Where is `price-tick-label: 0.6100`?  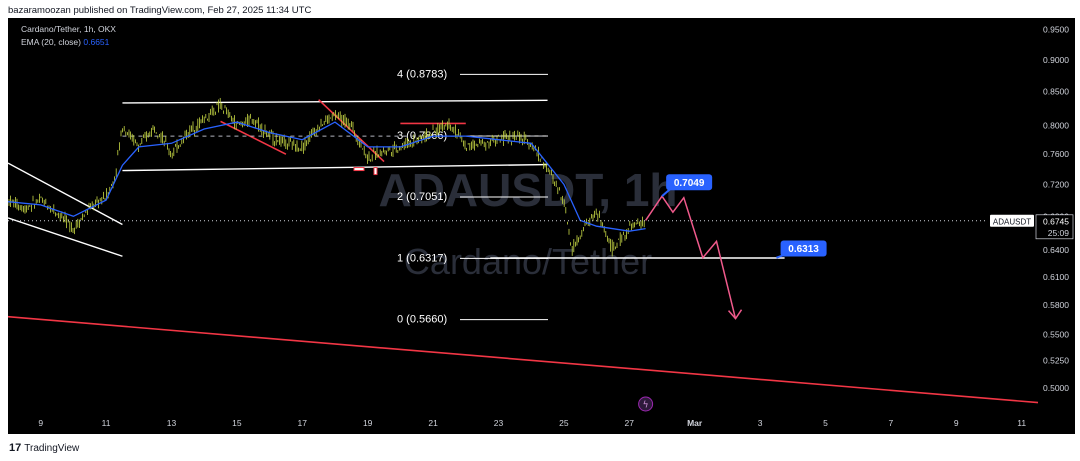 price-tick-label: 0.6100 is located at coordinates (1056, 277).